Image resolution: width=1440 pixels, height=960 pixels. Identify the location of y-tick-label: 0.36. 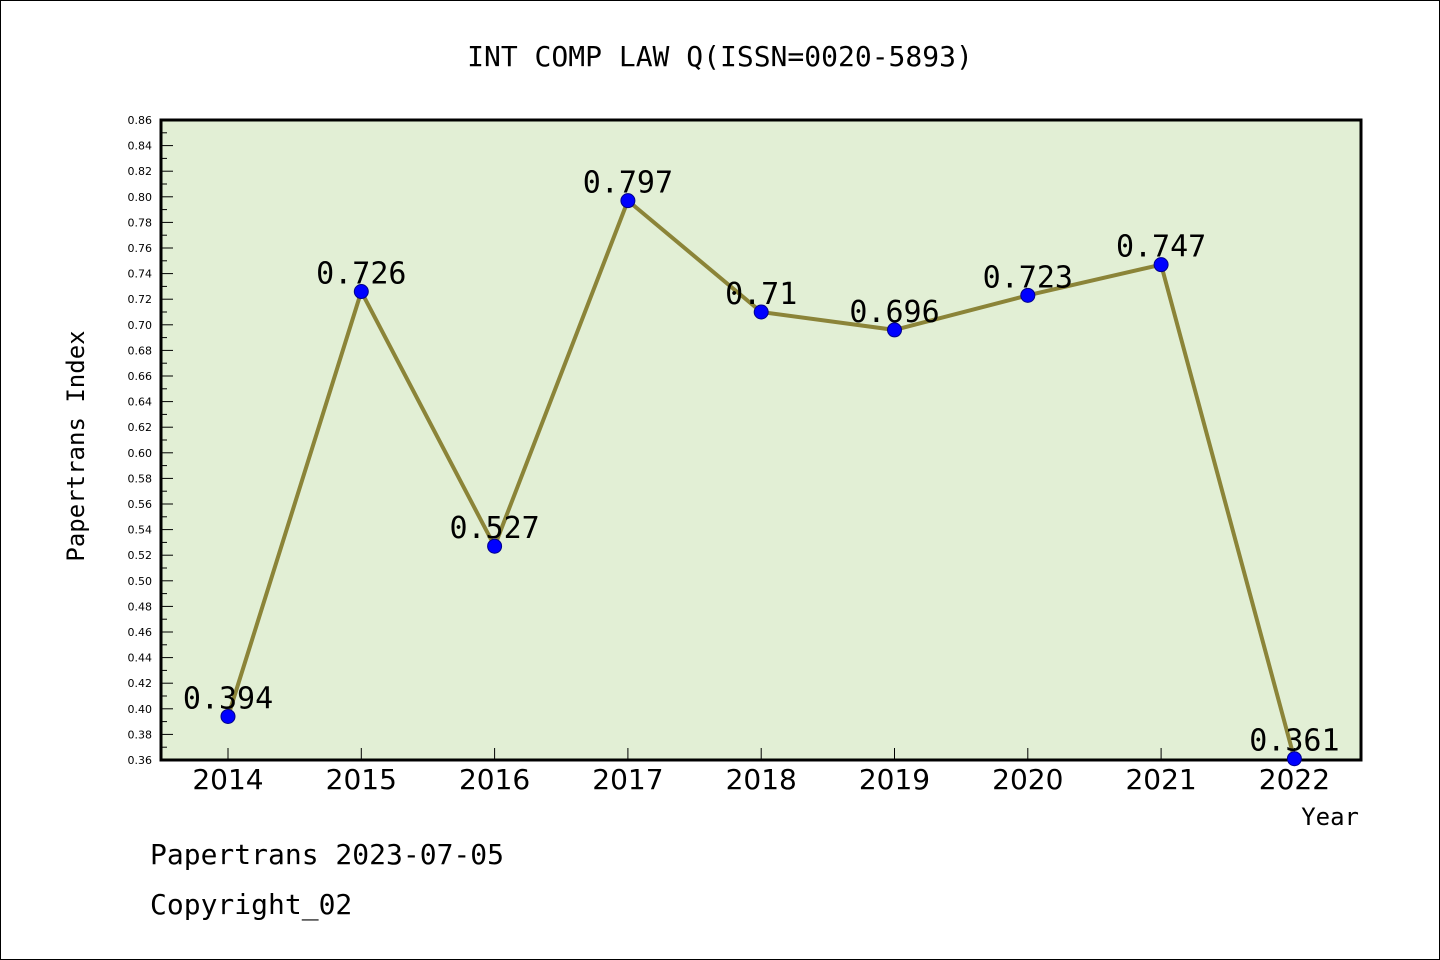
(140, 760).